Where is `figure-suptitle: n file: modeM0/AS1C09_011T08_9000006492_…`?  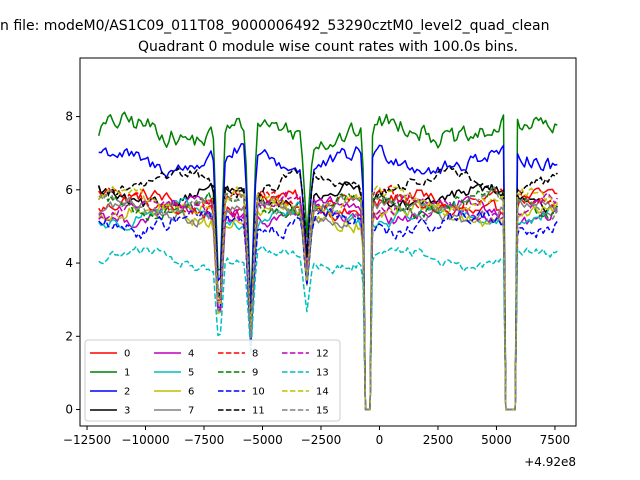
figure-suptitle: n file: modeM0/AS1C09_011T08_9000006492_… is located at coordinates (274, 26).